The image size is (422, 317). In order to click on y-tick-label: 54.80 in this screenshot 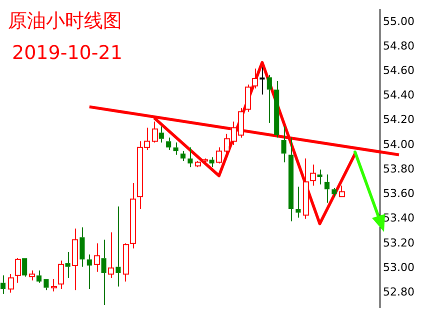, I will do `click(398, 45)`.